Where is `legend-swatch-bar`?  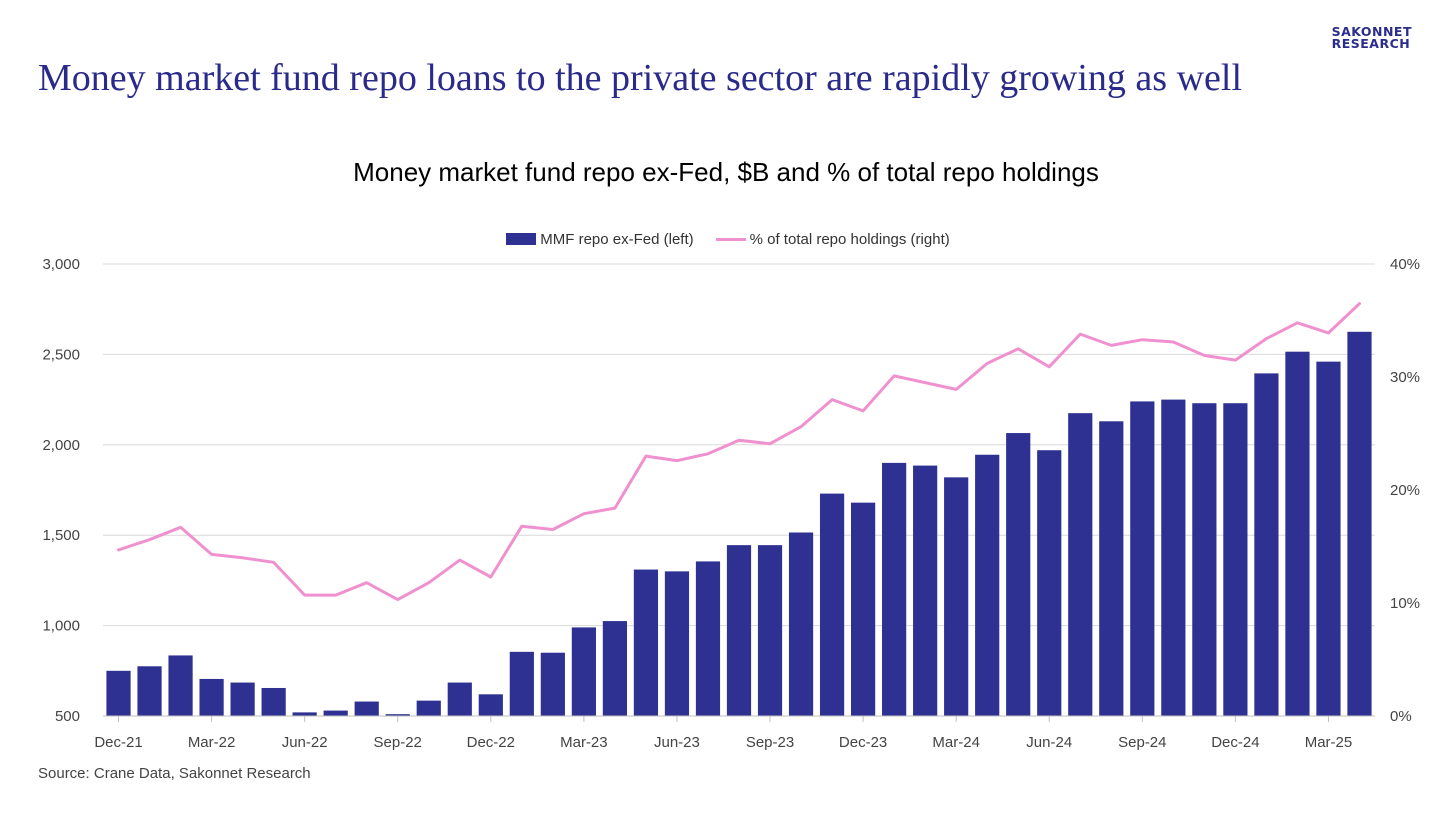
legend-swatch-bar is located at coordinates (521, 239).